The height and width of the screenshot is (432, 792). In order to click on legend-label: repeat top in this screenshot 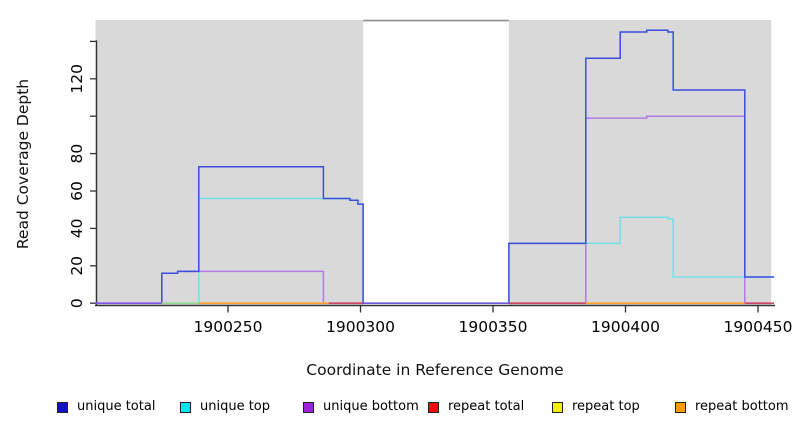, I will do `click(606, 406)`.